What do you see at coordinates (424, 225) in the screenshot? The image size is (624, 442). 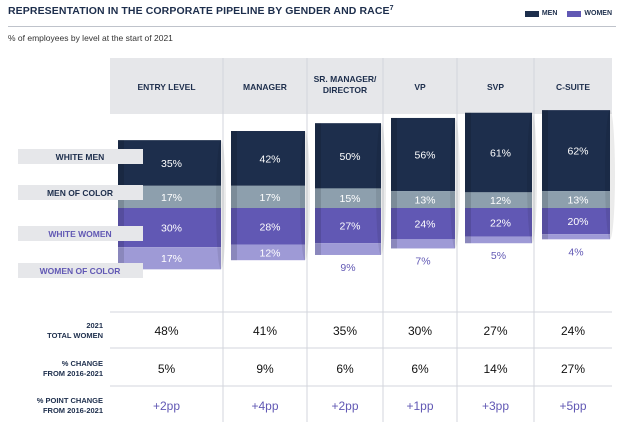 I see `data-label: 24%` at bounding box center [424, 225].